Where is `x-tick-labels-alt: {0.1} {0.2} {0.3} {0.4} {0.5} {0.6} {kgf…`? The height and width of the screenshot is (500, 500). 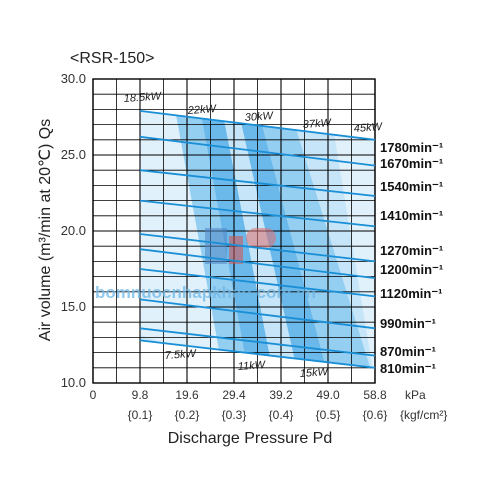 x-tick-labels-alt: {0.1} {0.2} {0.3} {0.4} {0.5} {0.6} {kgf… is located at coordinates (288, 415).